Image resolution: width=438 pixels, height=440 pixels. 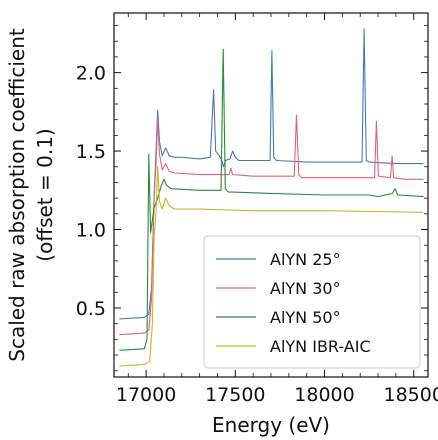 What do you see at coordinates (411, 395) in the screenshot?
I see `x-tick-label-18500: 18500` at bounding box center [411, 395].